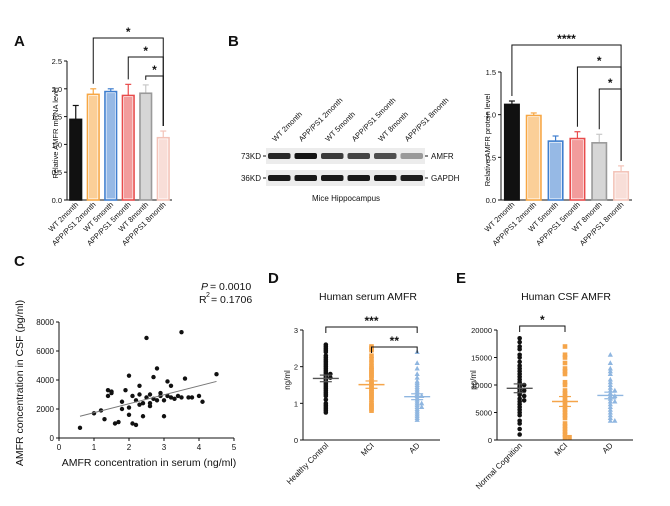 Image resolution: width=670 pixels, height=506 pixels. What do you see at coordinates (57, 200) in the screenshot?
I see `panel-a-ytick-label: 0.0` at bounding box center [57, 200].